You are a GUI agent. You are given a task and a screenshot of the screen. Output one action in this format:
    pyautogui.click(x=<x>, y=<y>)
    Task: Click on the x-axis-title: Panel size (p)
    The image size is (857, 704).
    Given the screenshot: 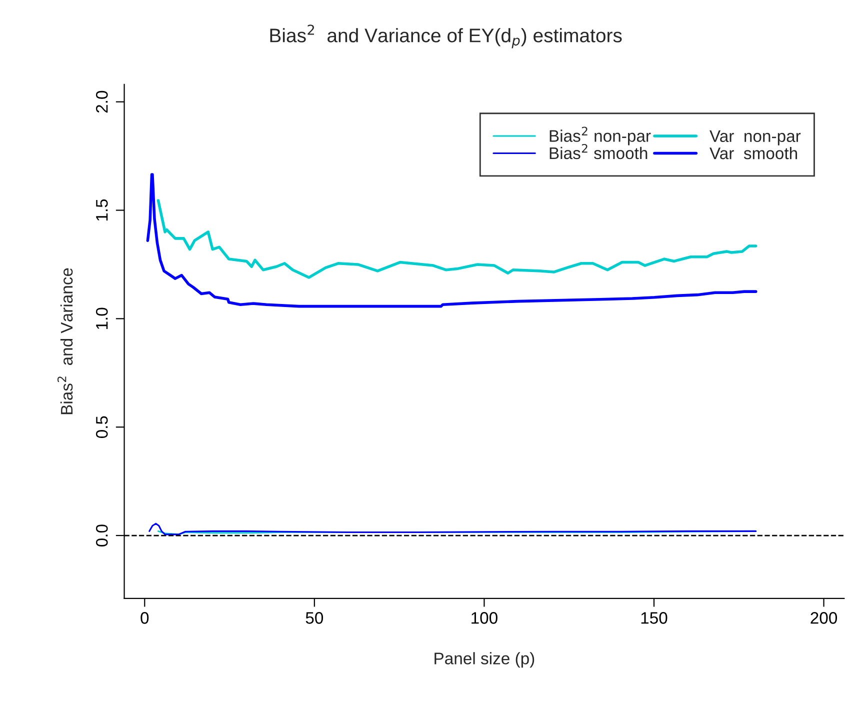 What is the action you would take?
    pyautogui.click(x=484, y=660)
    